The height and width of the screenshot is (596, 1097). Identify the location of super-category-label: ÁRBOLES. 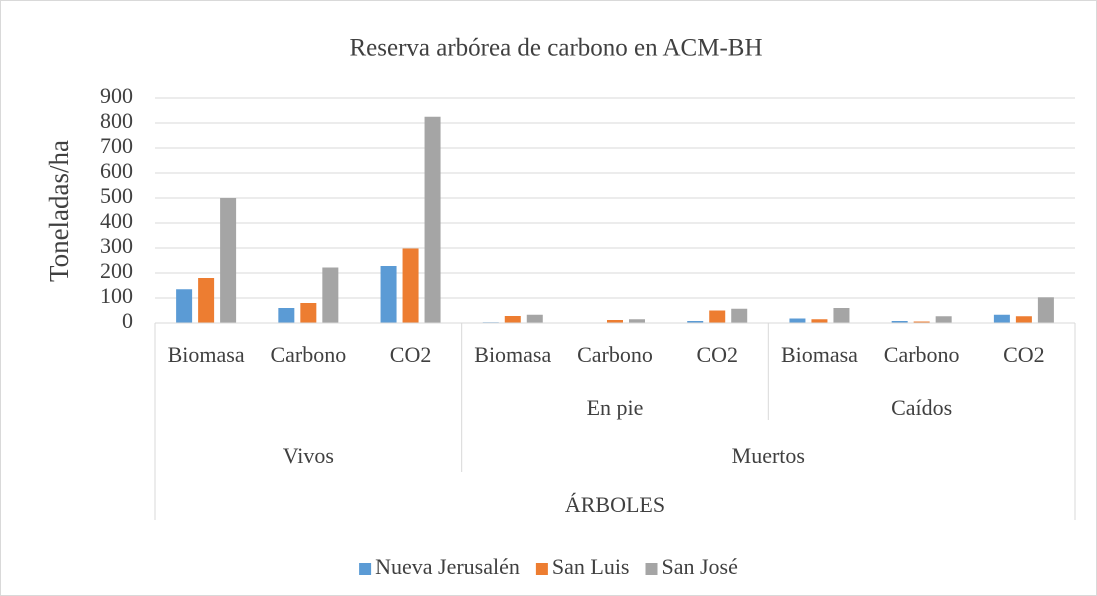
(615, 504).